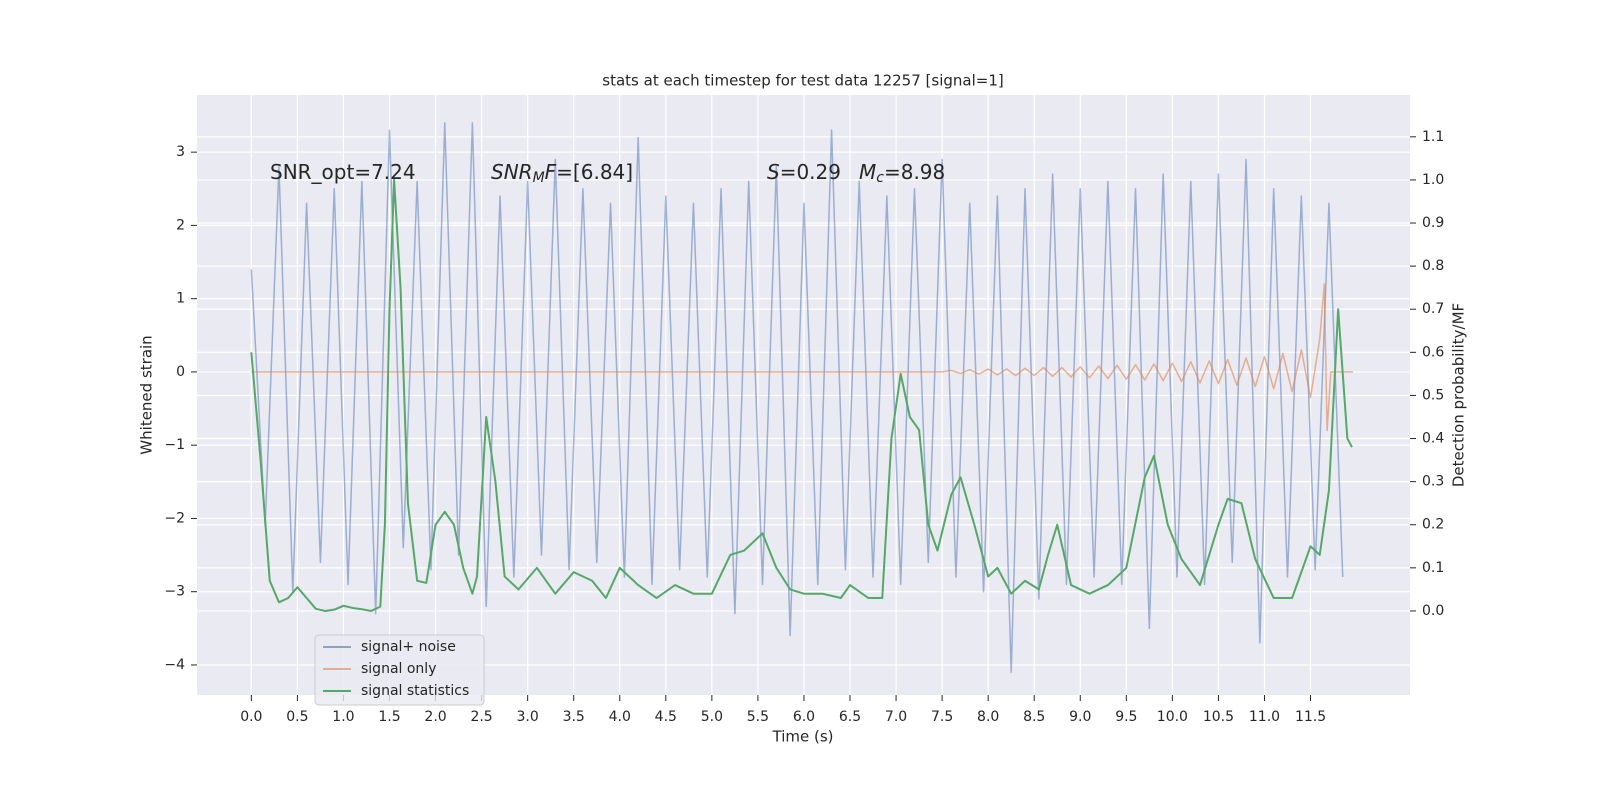 The height and width of the screenshot is (804, 1600). What do you see at coordinates (180, 299) in the screenshot?
I see `y-tick-label: 1` at bounding box center [180, 299].